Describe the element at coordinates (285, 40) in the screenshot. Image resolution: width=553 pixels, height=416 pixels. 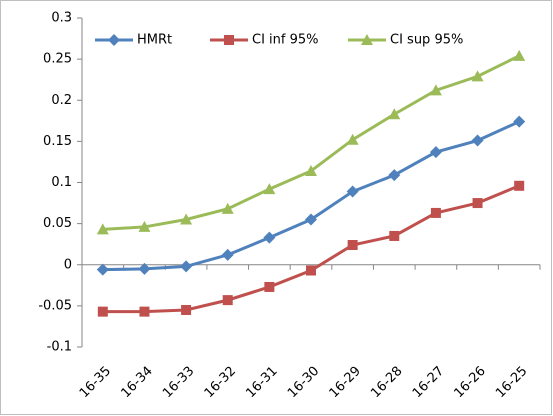
I see `legend-label: CI inf 95%` at that location.